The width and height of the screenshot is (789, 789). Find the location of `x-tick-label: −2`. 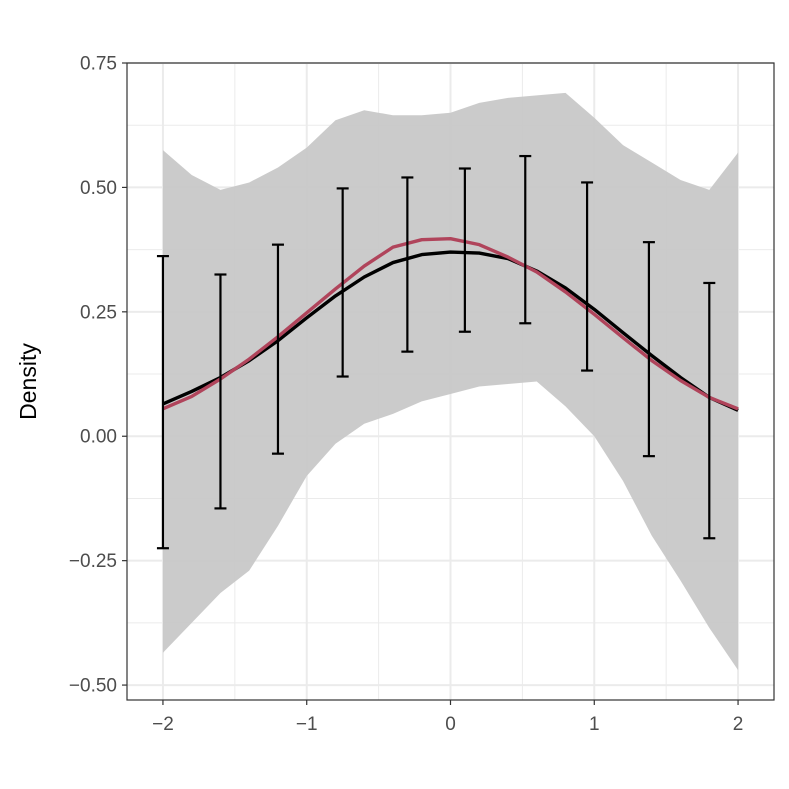

x-tick-label: −2 is located at coordinates (163, 724).